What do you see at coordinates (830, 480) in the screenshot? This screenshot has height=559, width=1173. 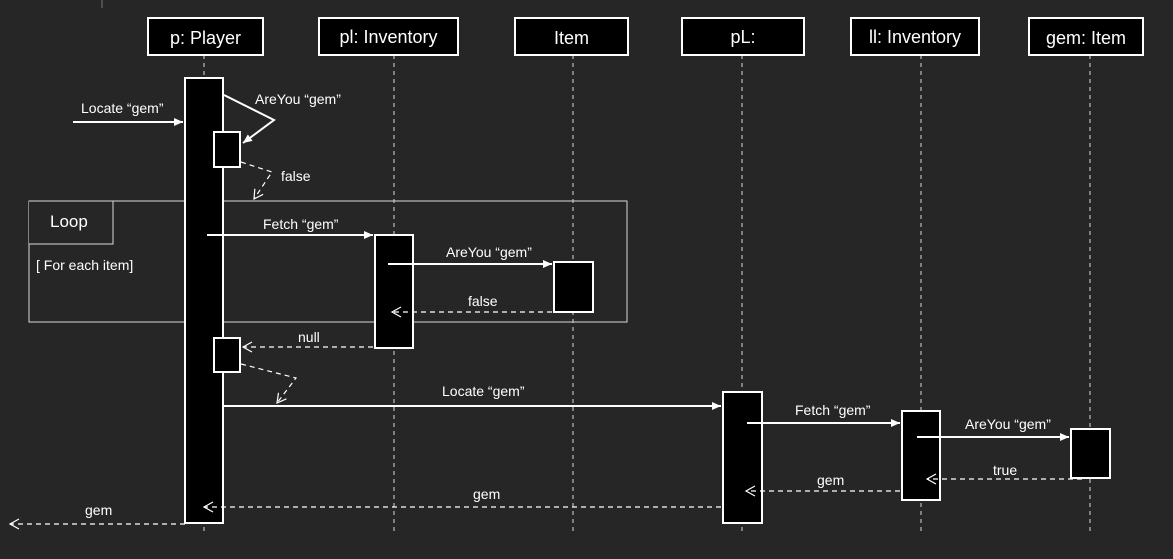 I see `message-label-gem-to-pL: gem` at bounding box center [830, 480].